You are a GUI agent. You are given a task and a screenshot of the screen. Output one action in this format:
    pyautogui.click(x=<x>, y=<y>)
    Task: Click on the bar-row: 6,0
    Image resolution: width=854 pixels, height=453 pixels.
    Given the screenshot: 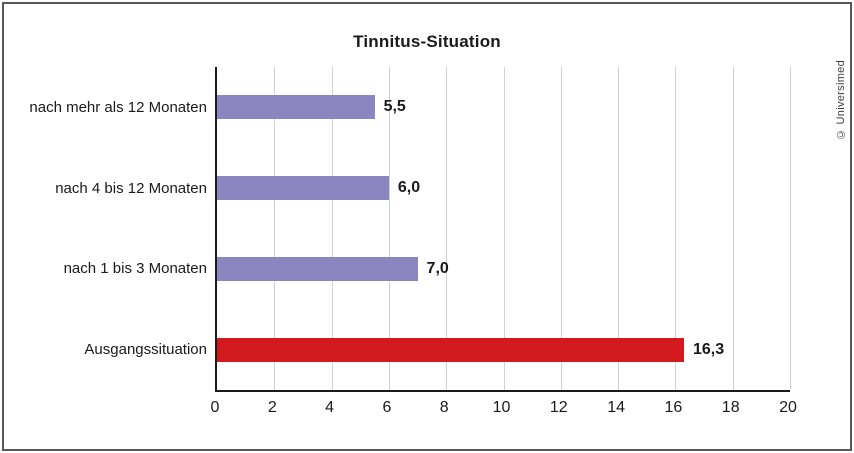 What is the action you would take?
    pyautogui.click(x=503, y=188)
    